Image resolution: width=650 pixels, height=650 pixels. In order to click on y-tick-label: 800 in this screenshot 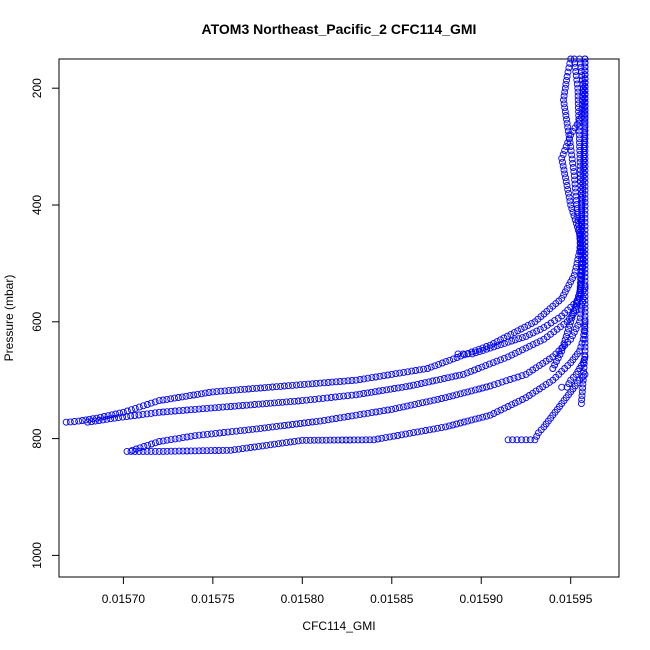, I will do `click(37, 438)`.